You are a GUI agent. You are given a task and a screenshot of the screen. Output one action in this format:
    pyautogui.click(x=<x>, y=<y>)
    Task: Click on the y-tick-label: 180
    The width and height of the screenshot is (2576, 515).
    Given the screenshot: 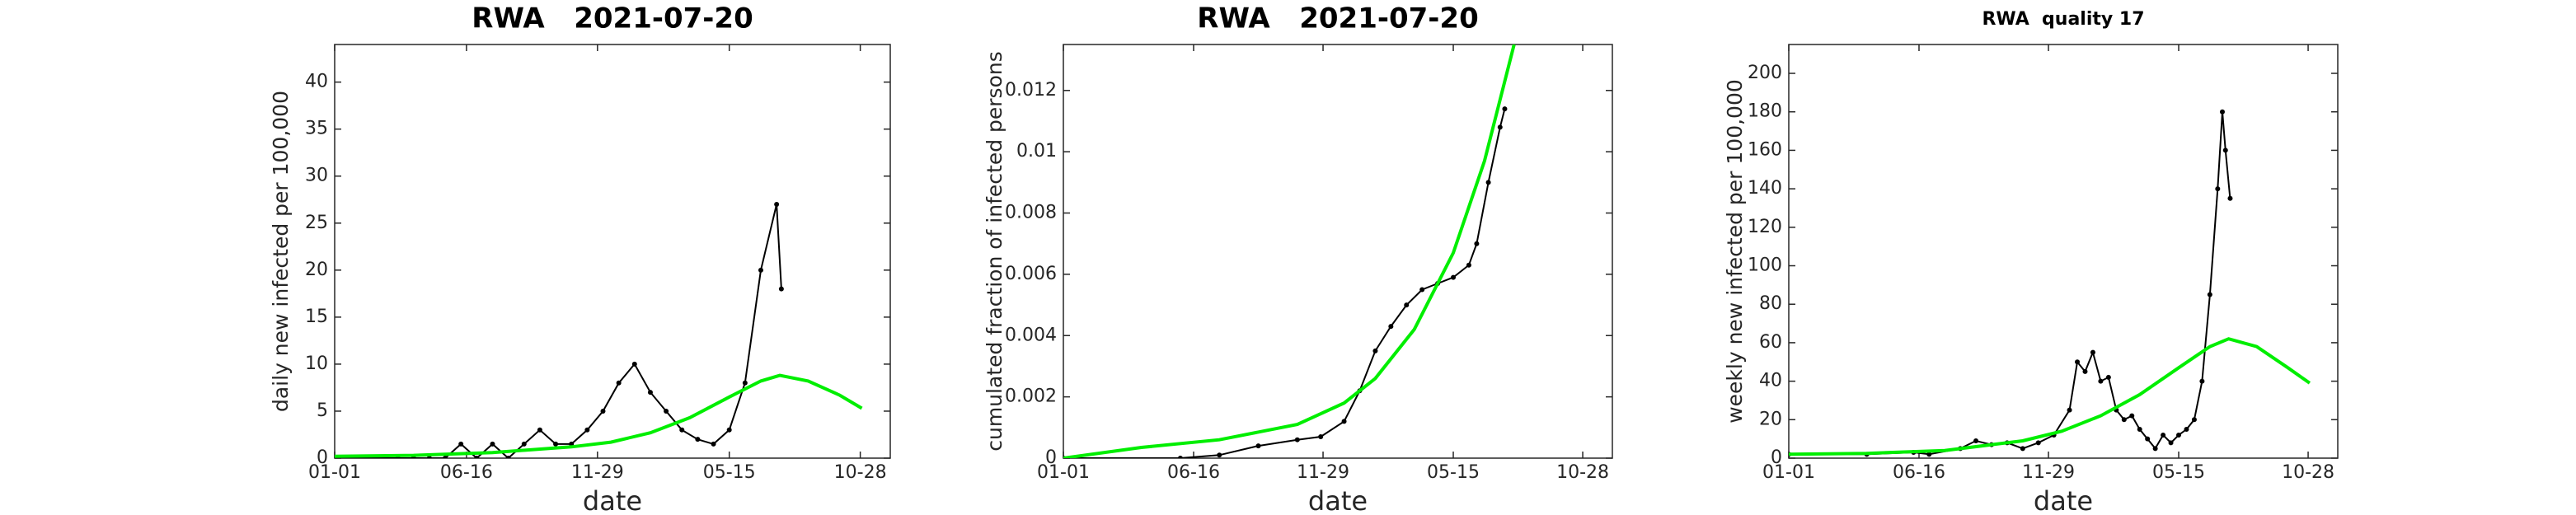 What is the action you would take?
    pyautogui.click(x=1765, y=111)
    